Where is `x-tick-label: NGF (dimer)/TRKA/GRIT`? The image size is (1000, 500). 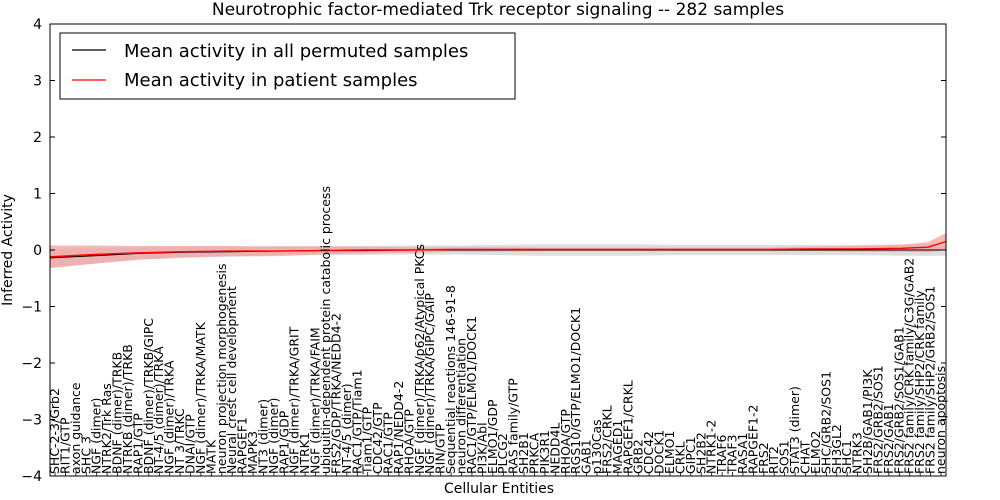 x-tick-label: NGF (dimer)/TRKA/GRIT is located at coordinates (294, 400).